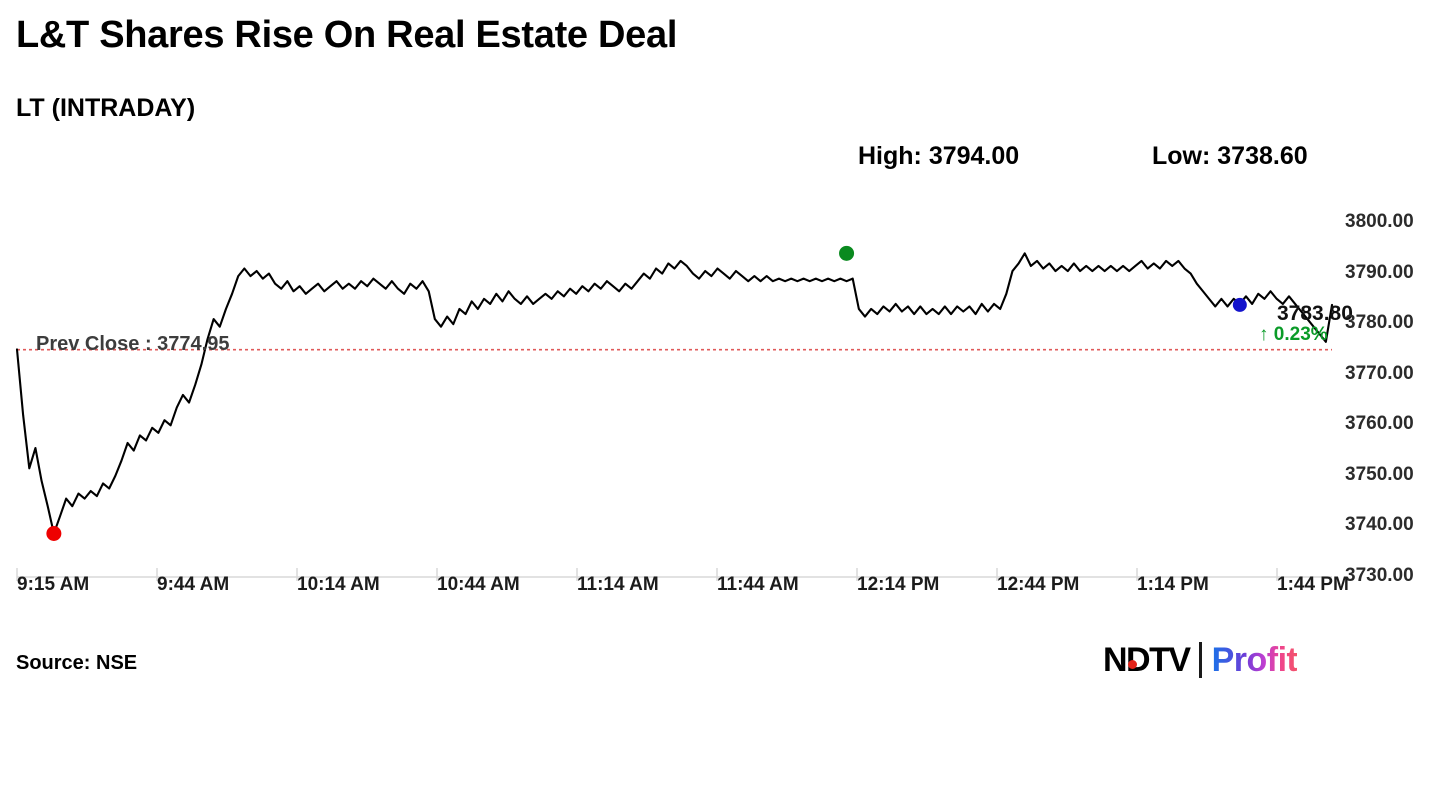 The height and width of the screenshot is (810, 1440). What do you see at coordinates (77, 663) in the screenshot?
I see `source-label: Source: NSE` at bounding box center [77, 663].